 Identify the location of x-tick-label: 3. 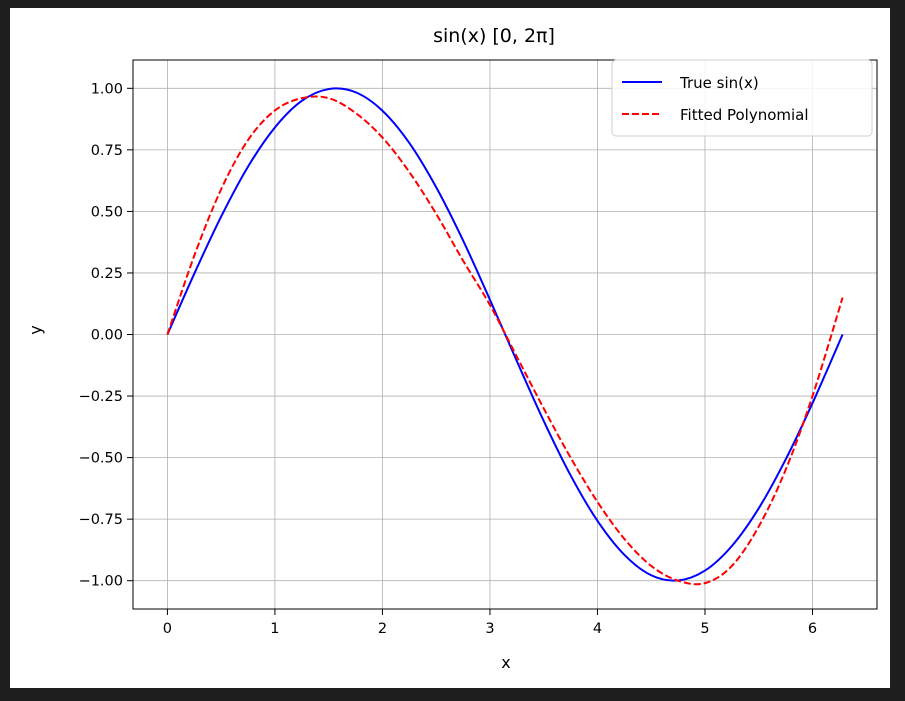
(489, 629).